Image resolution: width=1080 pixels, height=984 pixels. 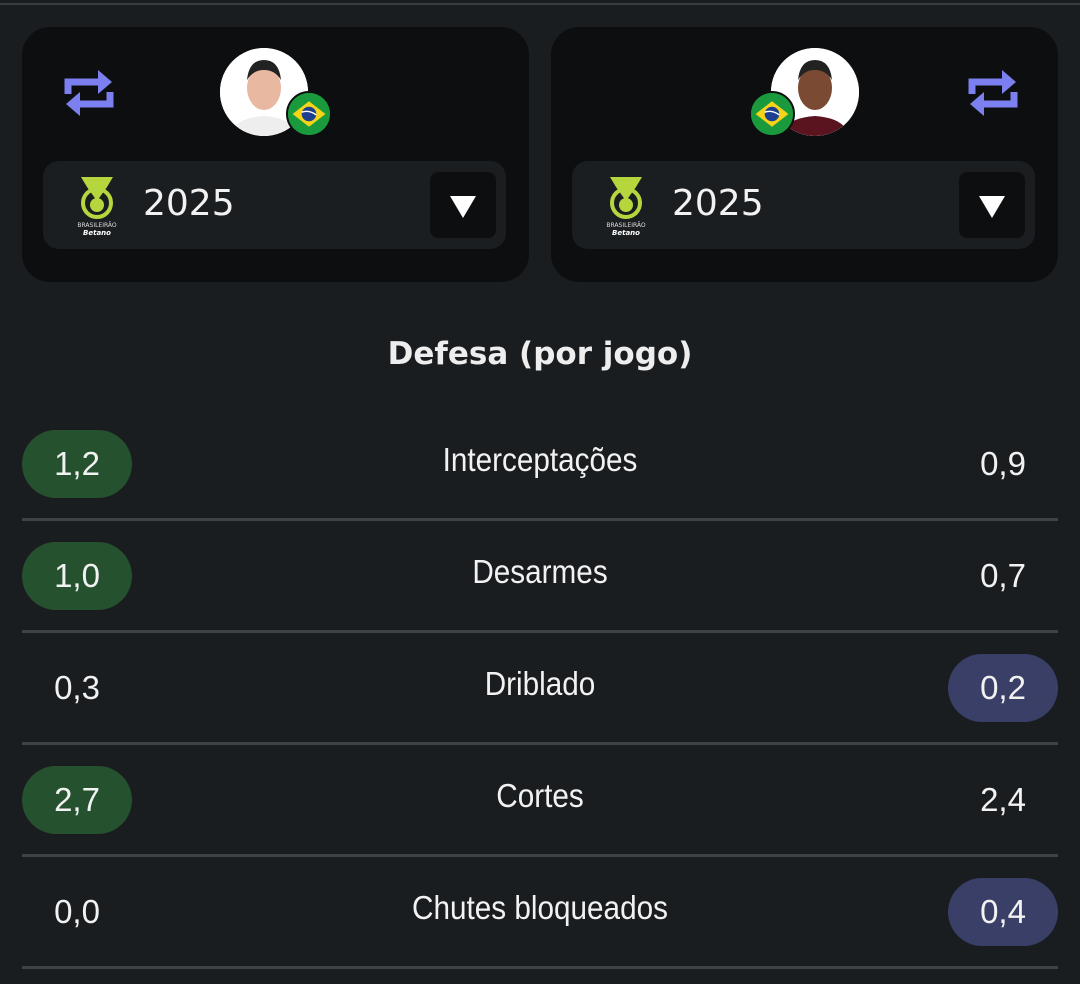 What do you see at coordinates (1003, 463) in the screenshot?
I see `right-player-value: 0,9` at bounding box center [1003, 463].